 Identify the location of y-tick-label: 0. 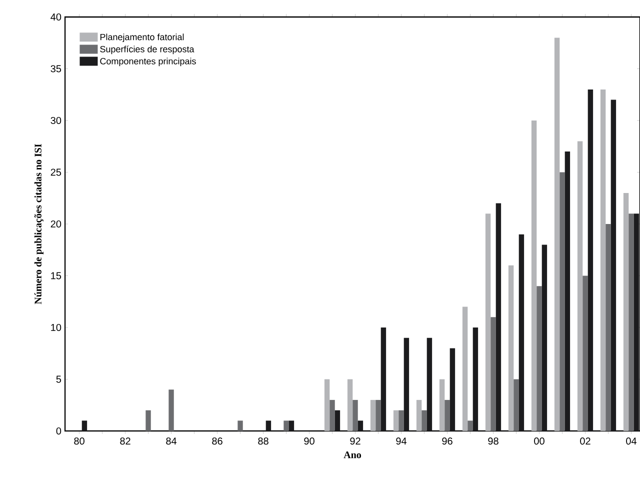
(59, 431).